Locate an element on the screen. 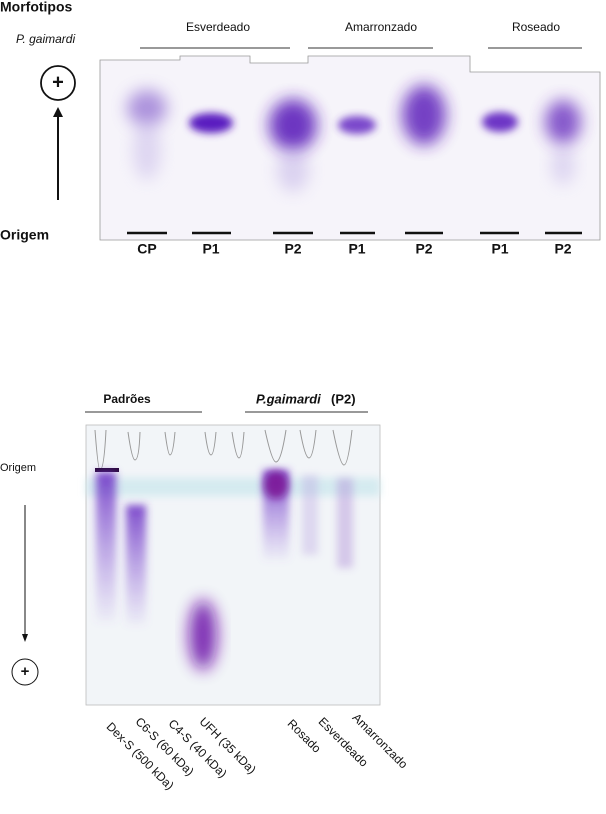 This screenshot has height=814, width=606. group-label: Esverdeado is located at coordinates (218, 27).